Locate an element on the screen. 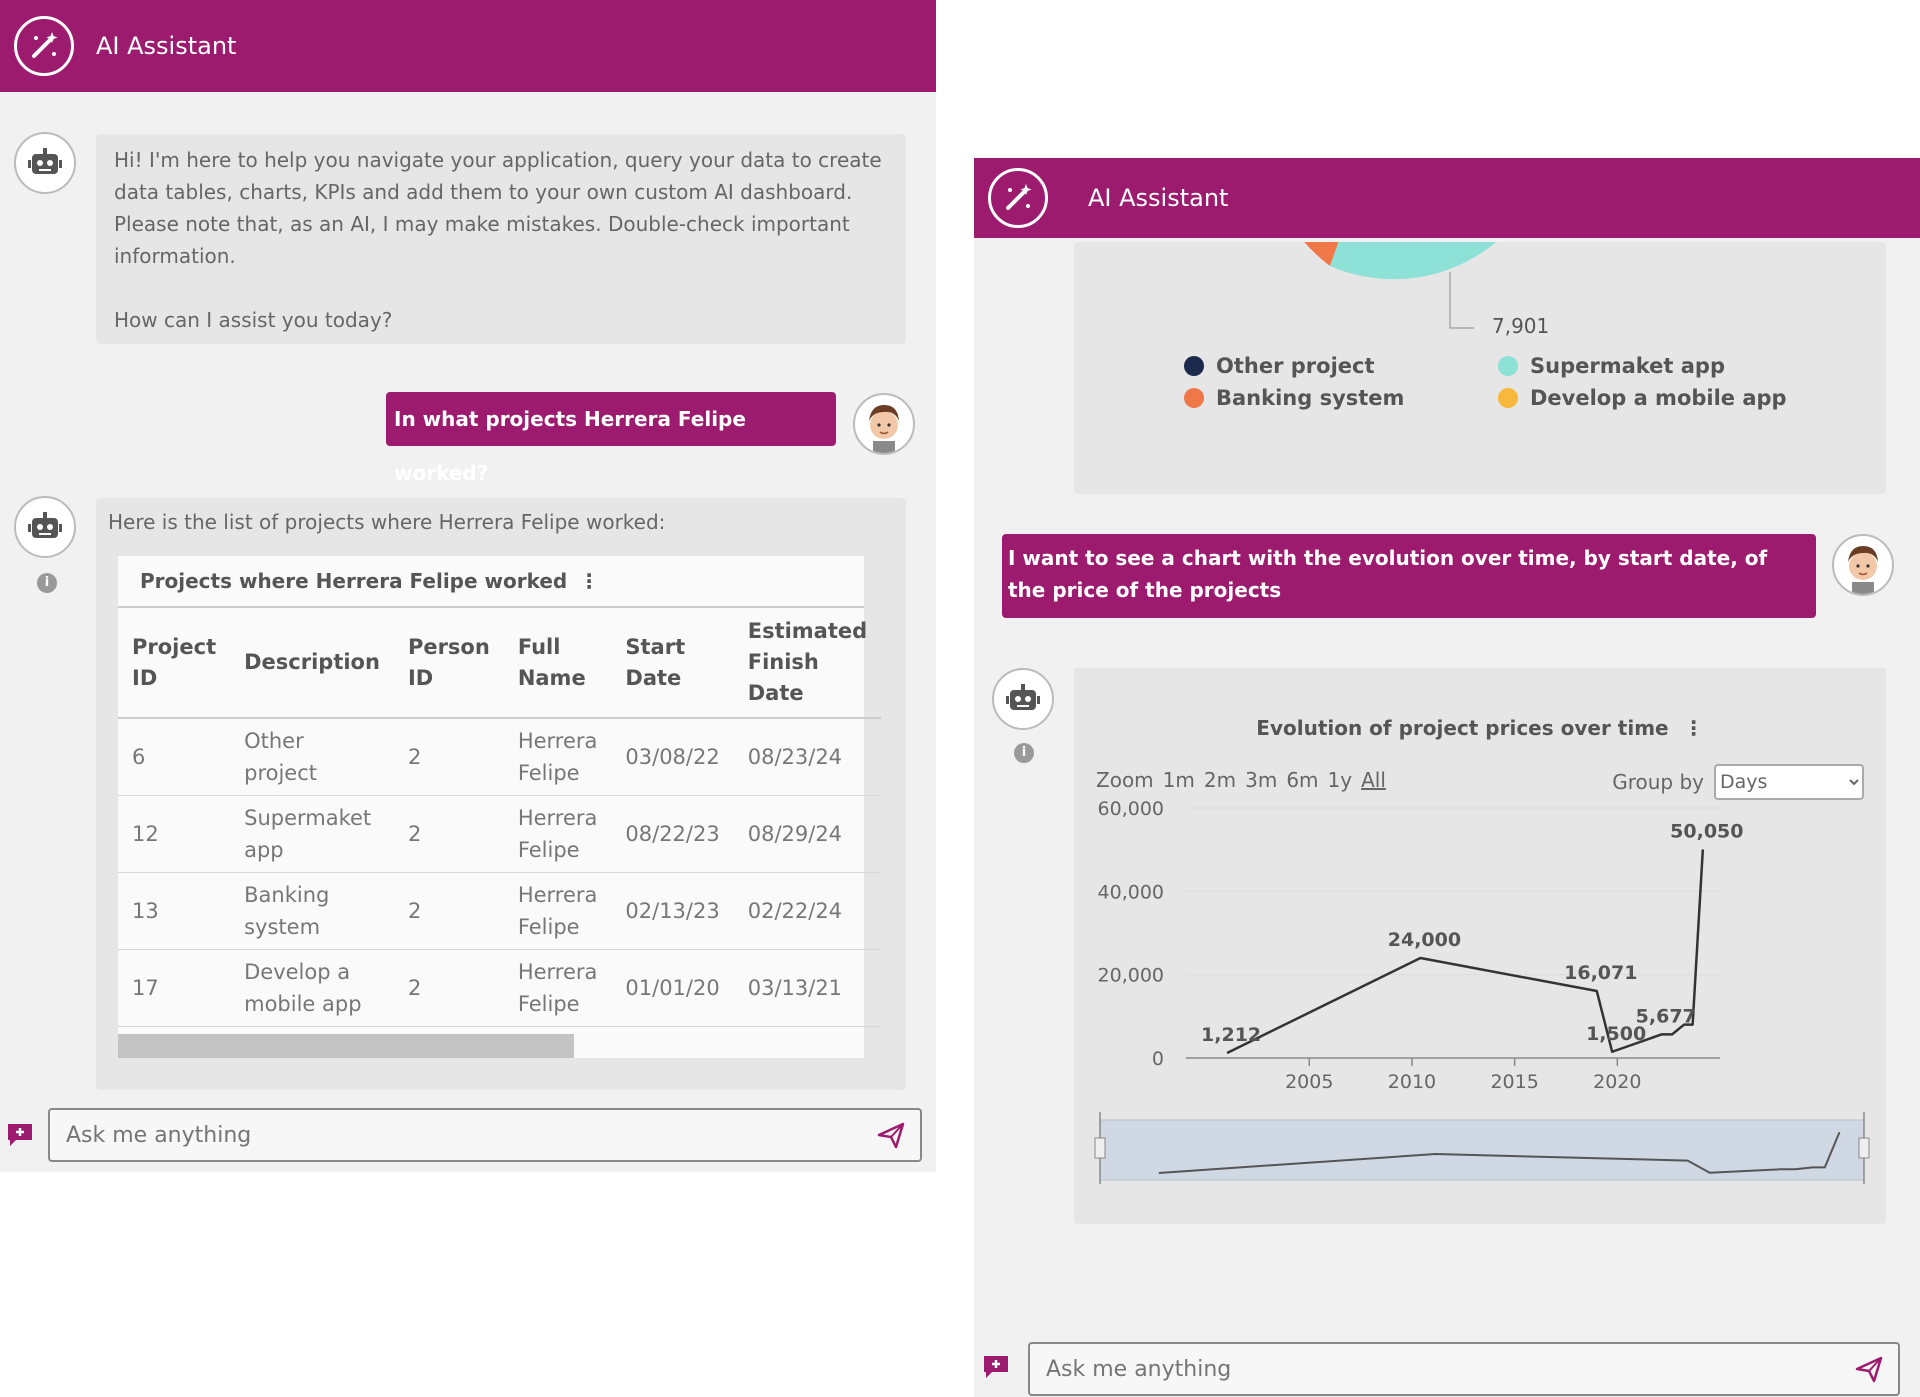 The height and width of the screenshot is (1397, 1920). legend-item: Supermaket app is located at coordinates (1611, 366).